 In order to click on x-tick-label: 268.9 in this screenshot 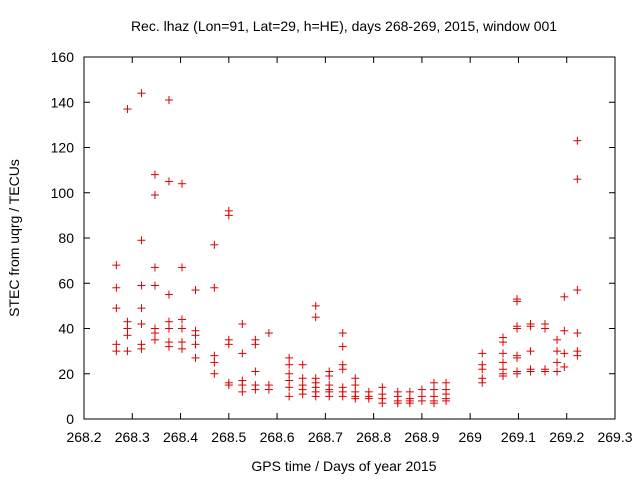, I will do `click(421, 437)`.